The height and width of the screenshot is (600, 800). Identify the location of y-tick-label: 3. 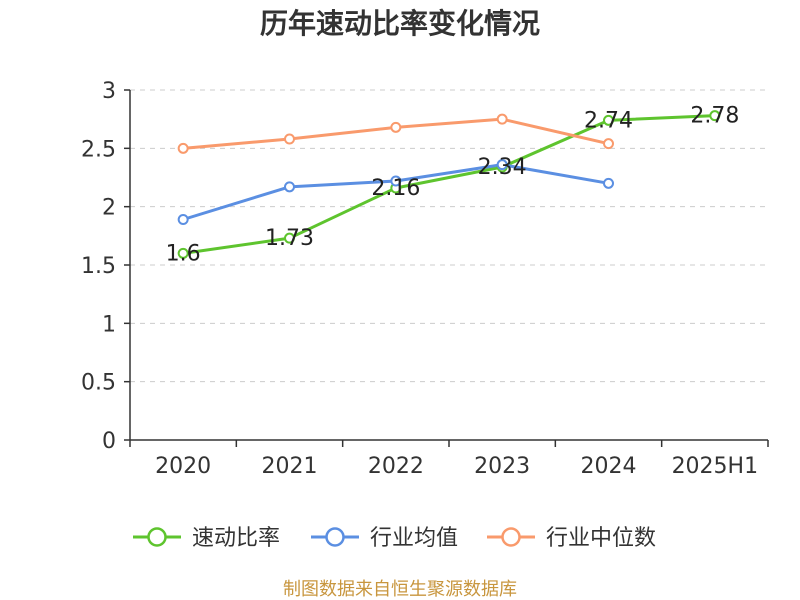
(109, 91).